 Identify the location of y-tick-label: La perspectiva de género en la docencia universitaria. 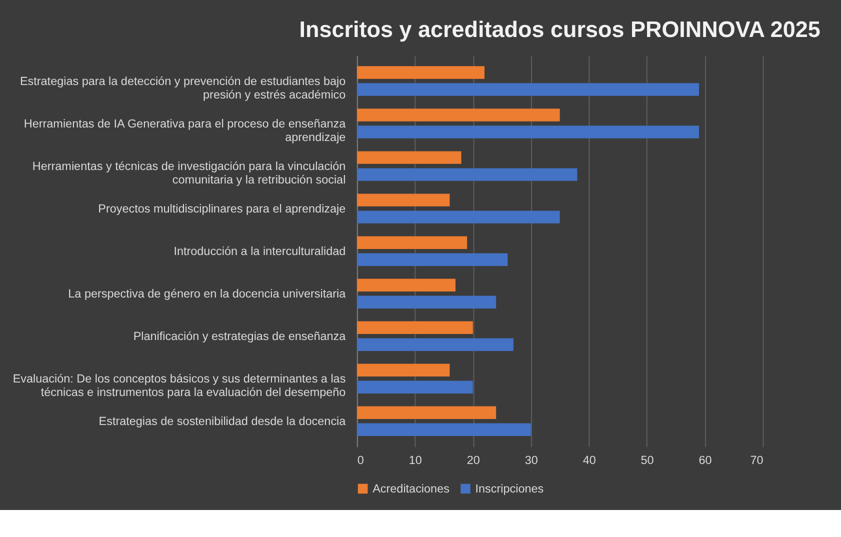
(207, 294).